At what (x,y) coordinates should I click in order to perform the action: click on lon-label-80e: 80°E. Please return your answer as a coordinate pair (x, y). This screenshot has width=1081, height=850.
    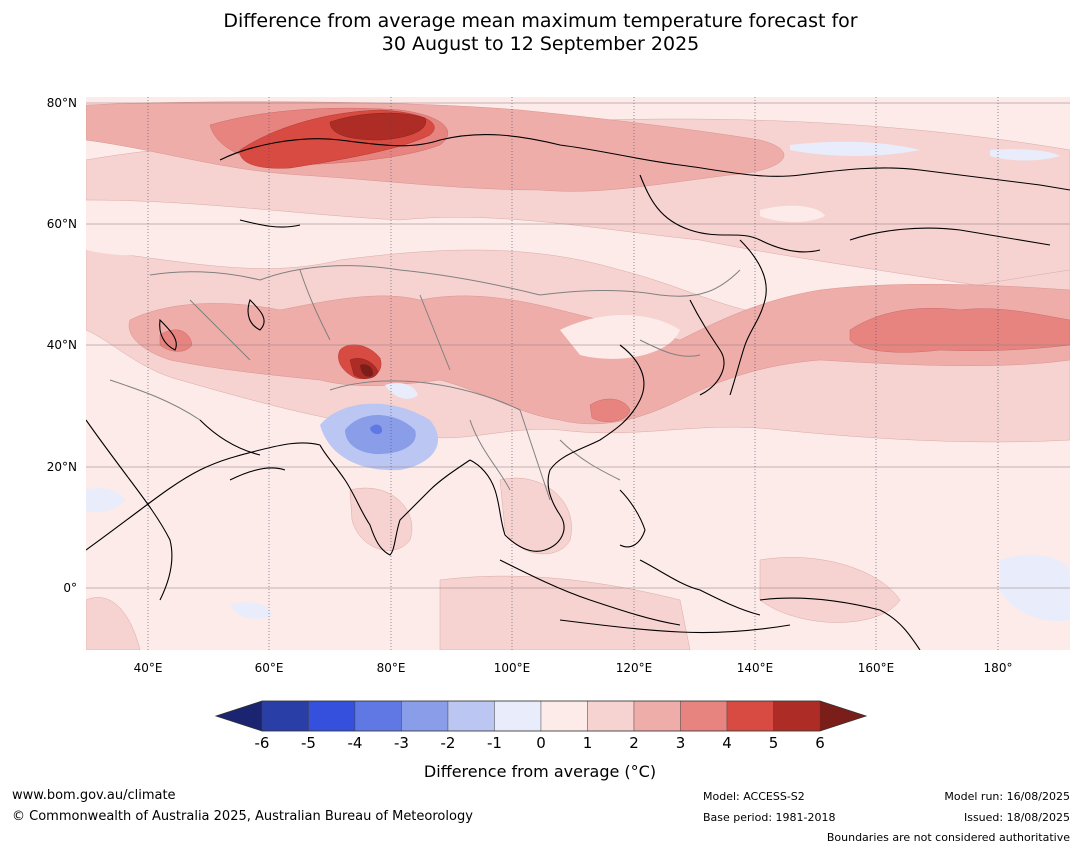
    Looking at the image, I should click on (391, 668).